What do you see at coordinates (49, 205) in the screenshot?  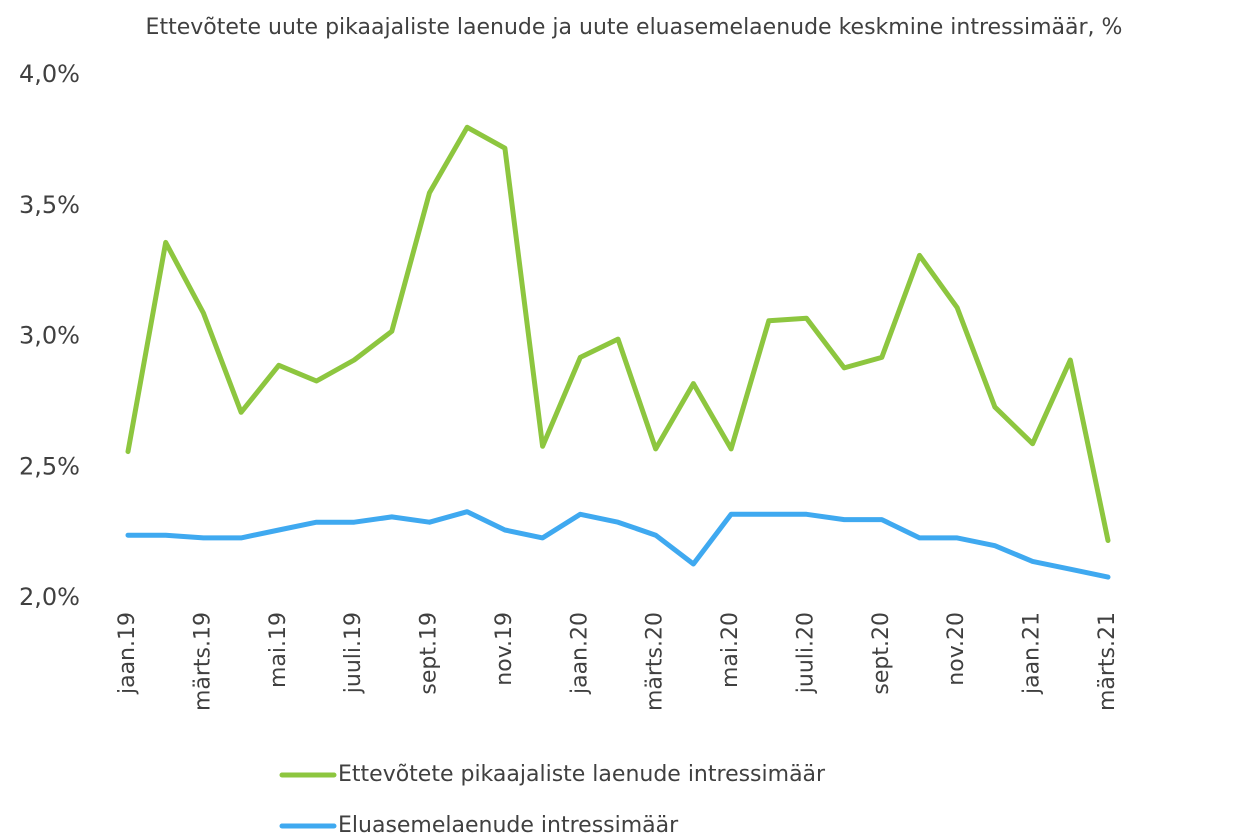 I see `y-tick-label: 3,5%` at bounding box center [49, 205].